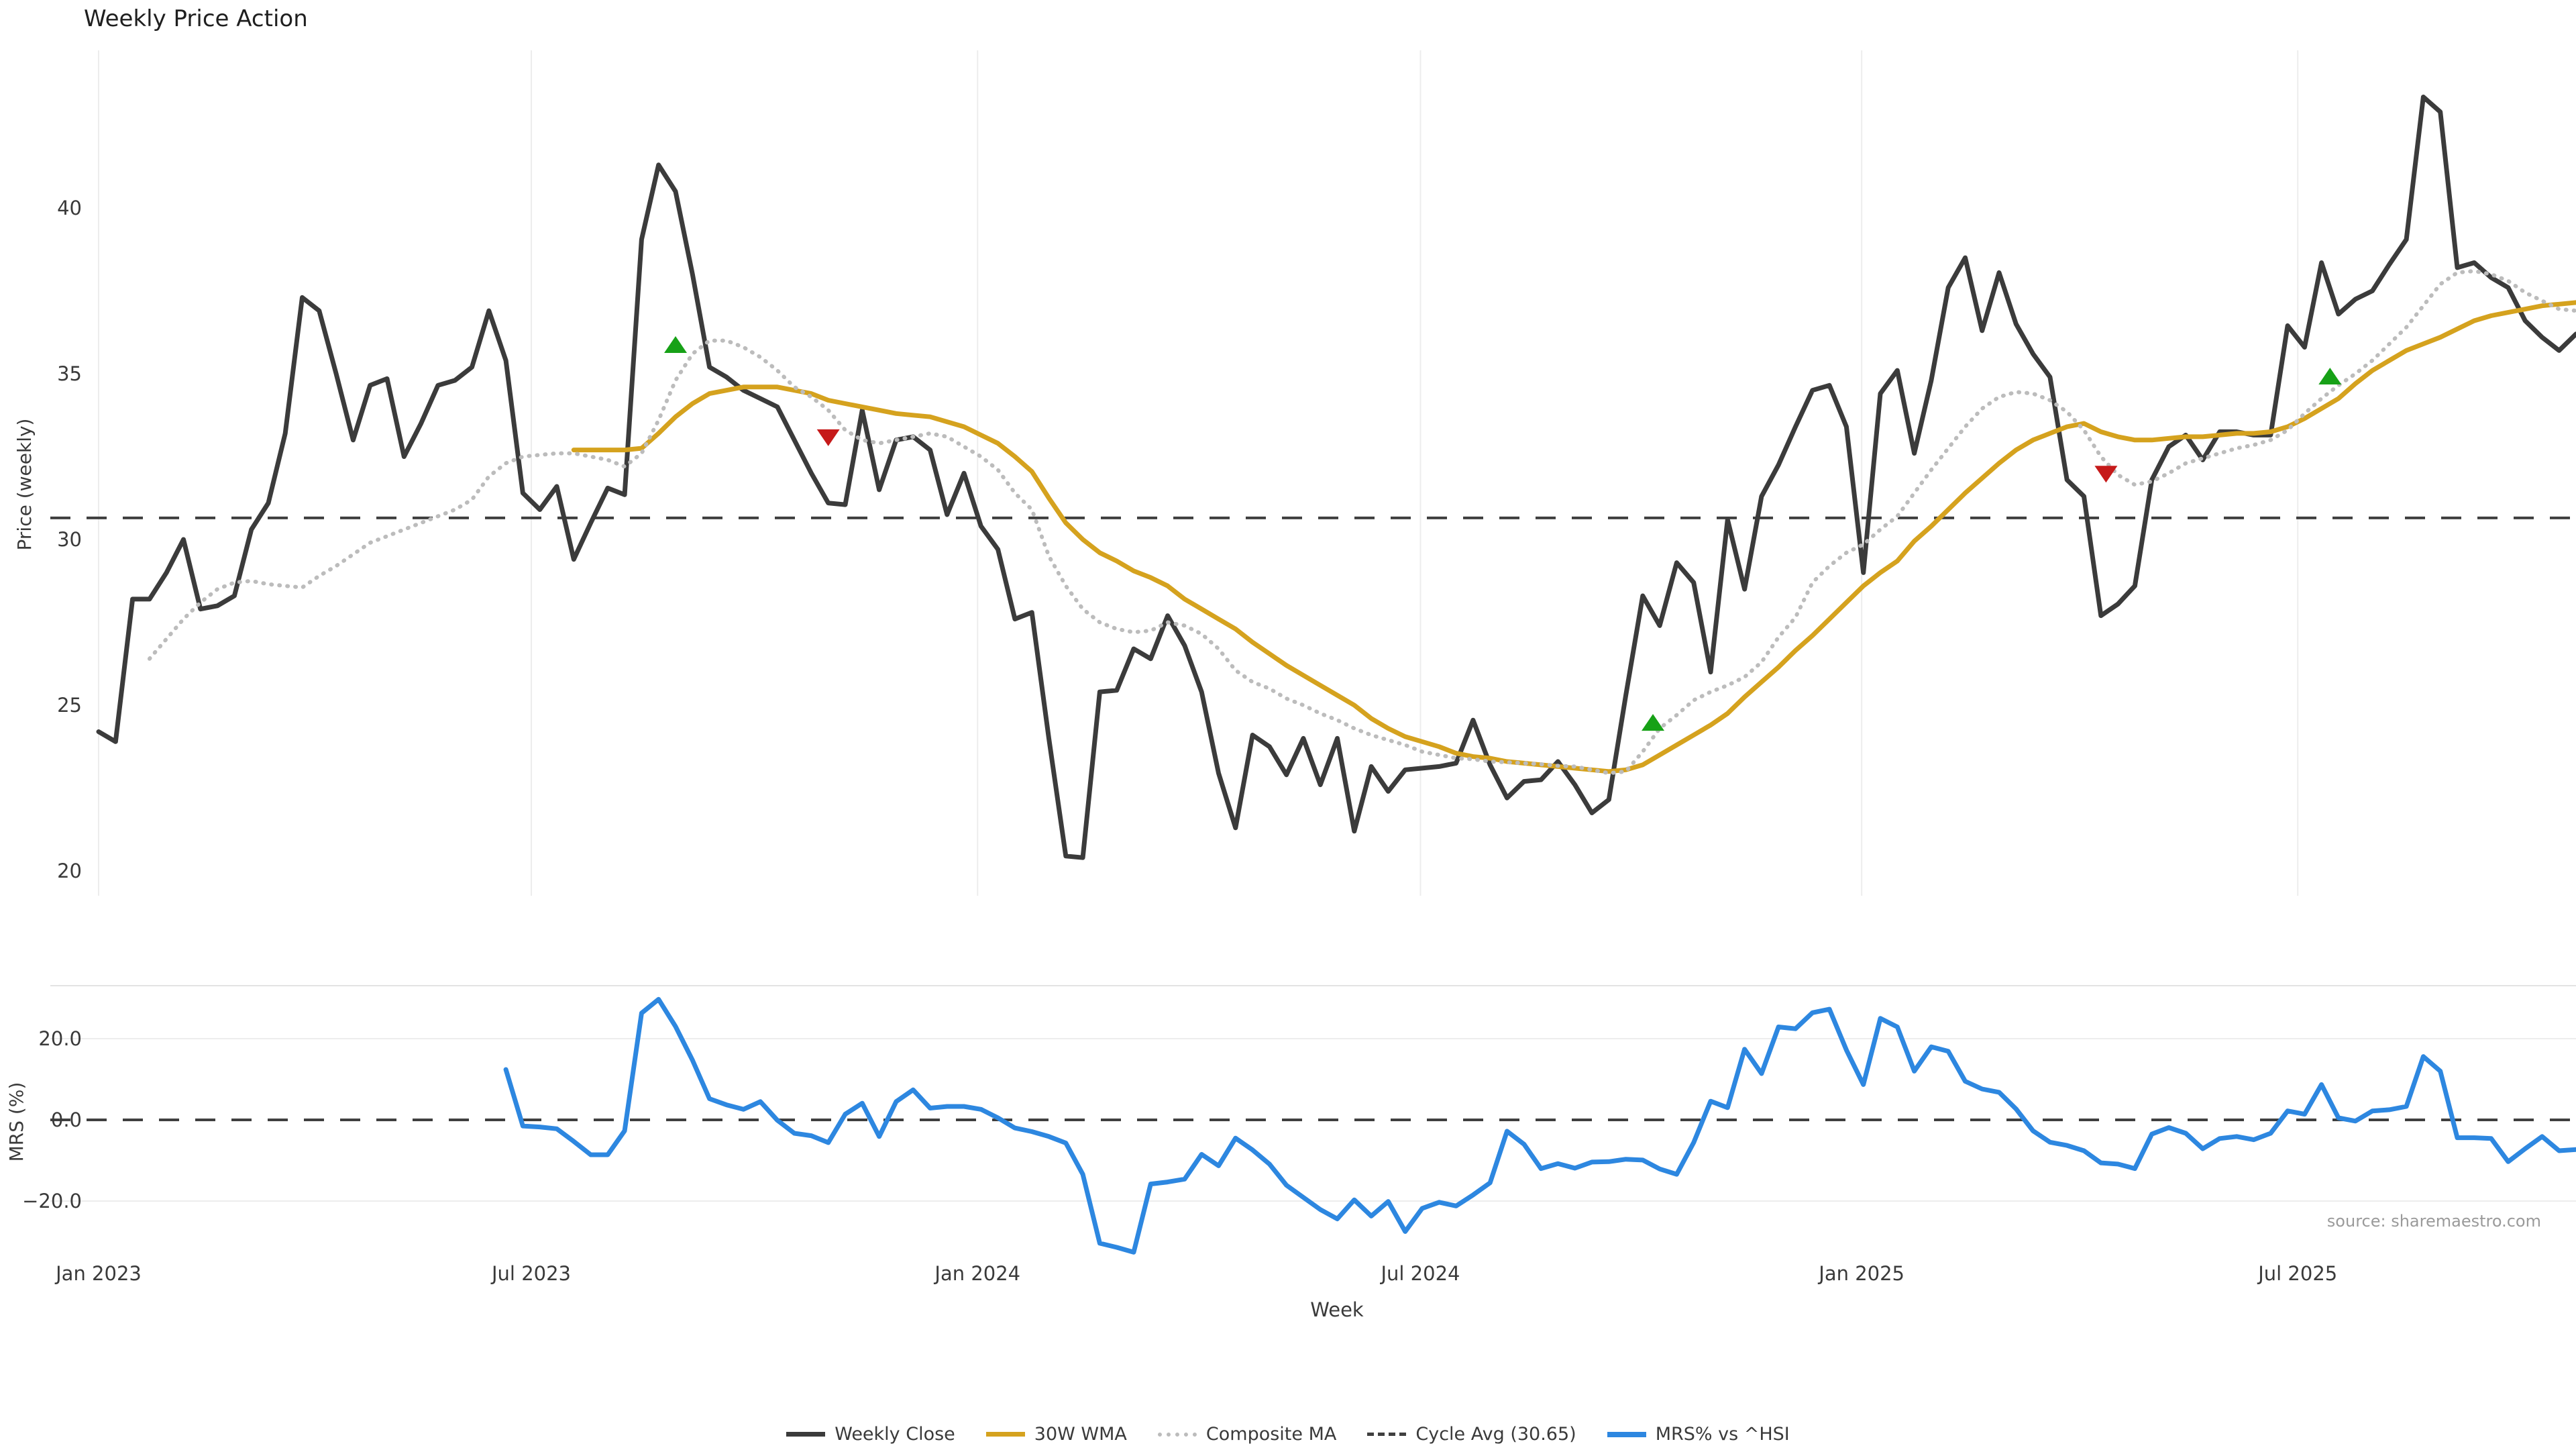 Image resolution: width=2576 pixels, height=1452 pixels. I want to click on legend-item-composite-ma: Composite MA, so click(1247, 1435).